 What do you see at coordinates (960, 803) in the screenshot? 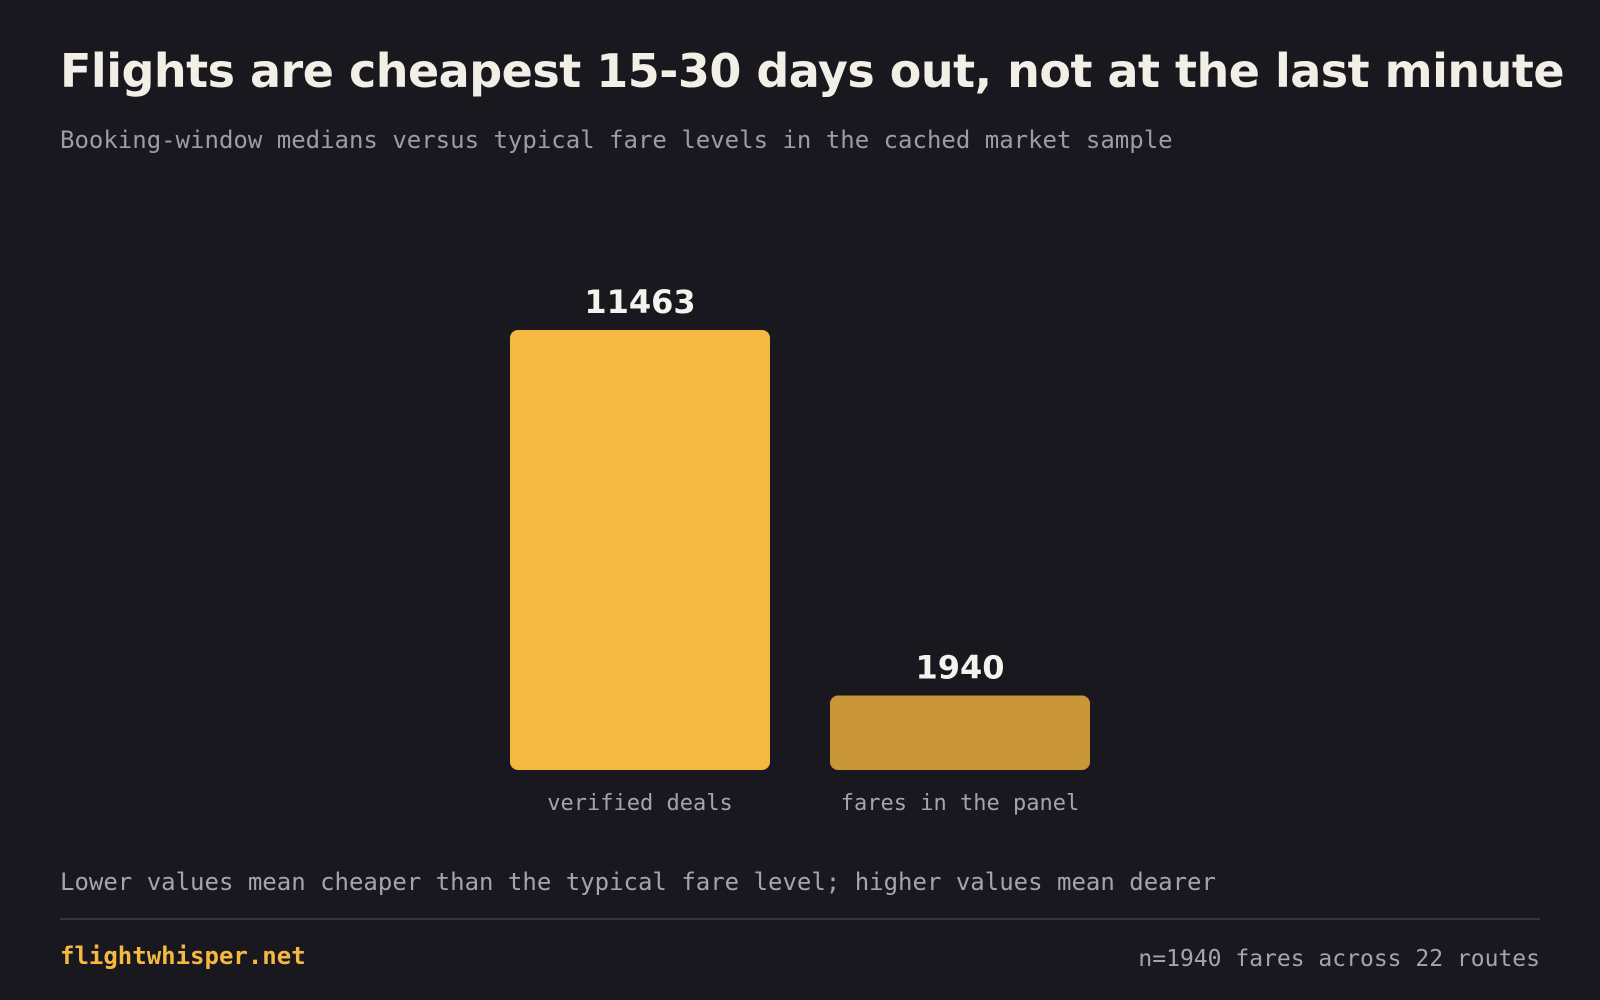
I see `category-label-2: fares in the panel` at bounding box center [960, 803].